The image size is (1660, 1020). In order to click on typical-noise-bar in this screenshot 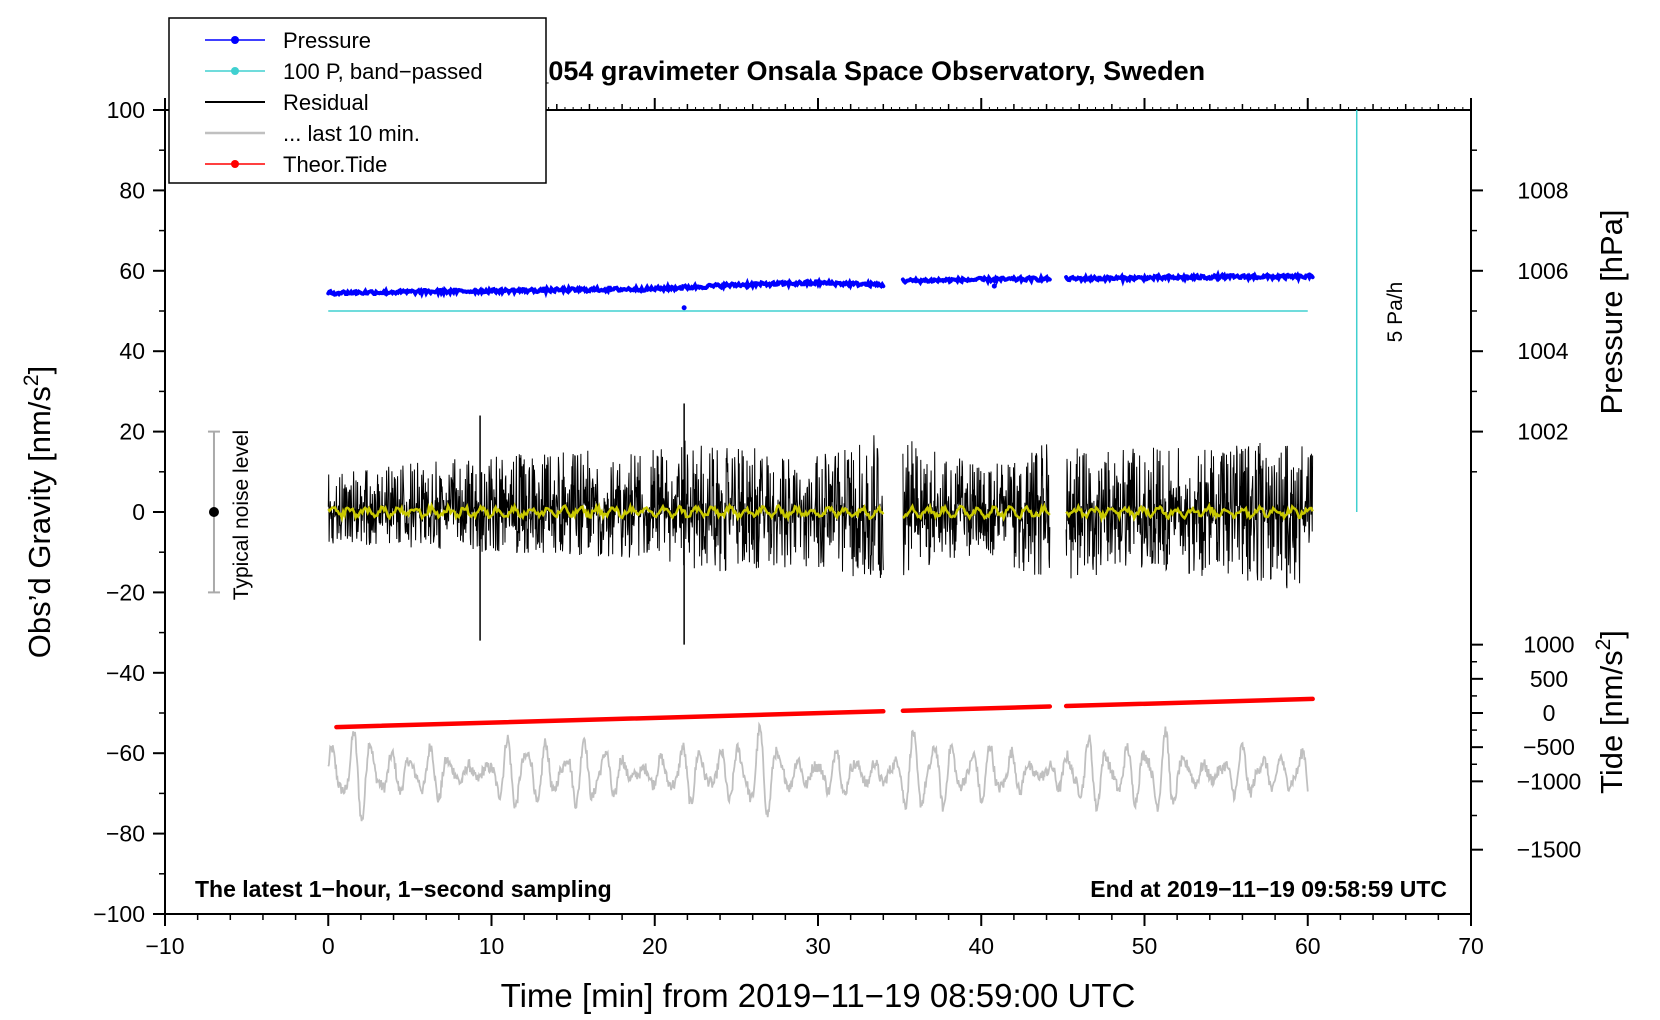, I will do `click(213, 512)`.